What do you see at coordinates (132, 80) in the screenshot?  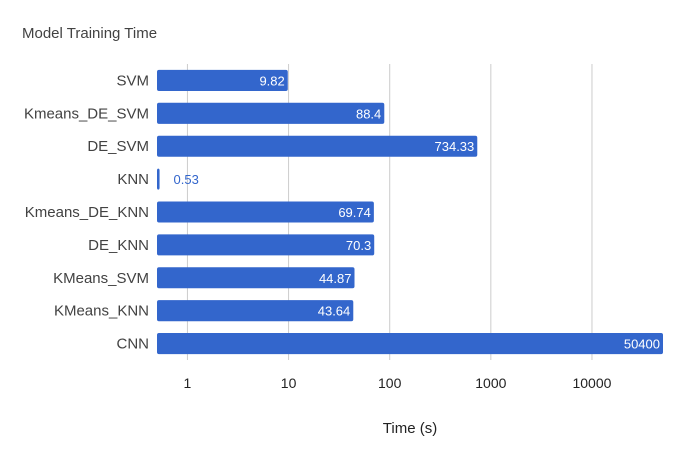 I see `category-label: SVM` at bounding box center [132, 80].